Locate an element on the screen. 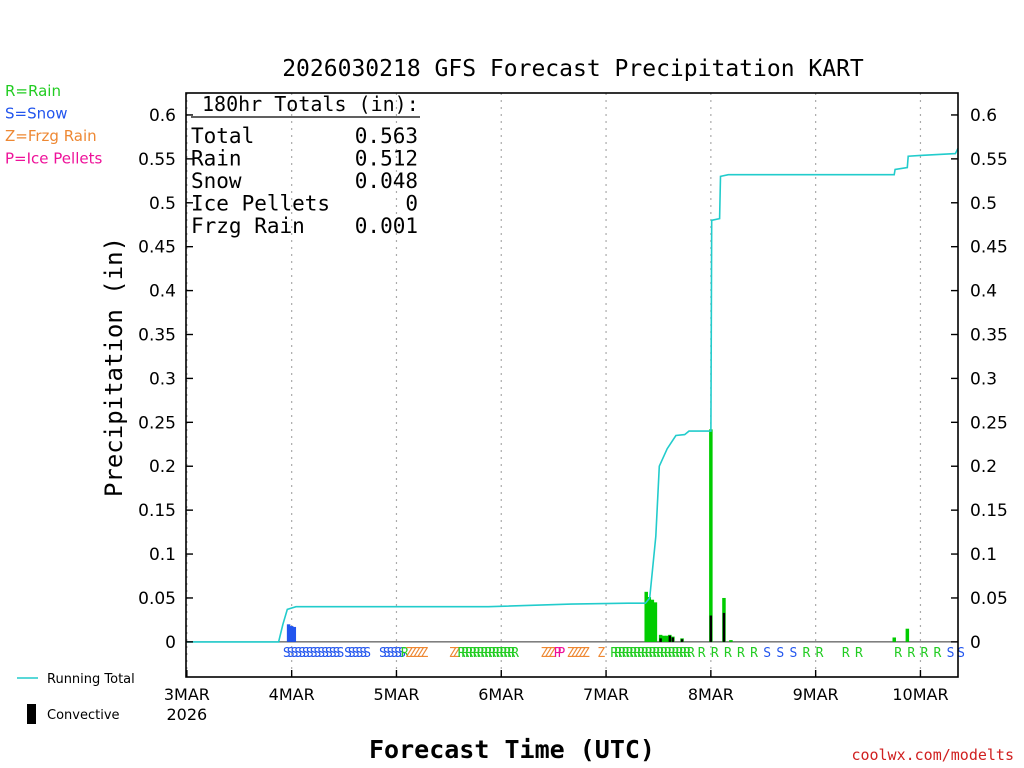 The image size is (1024, 768). x-tick-label: 4MAR is located at coordinates (292, 694).